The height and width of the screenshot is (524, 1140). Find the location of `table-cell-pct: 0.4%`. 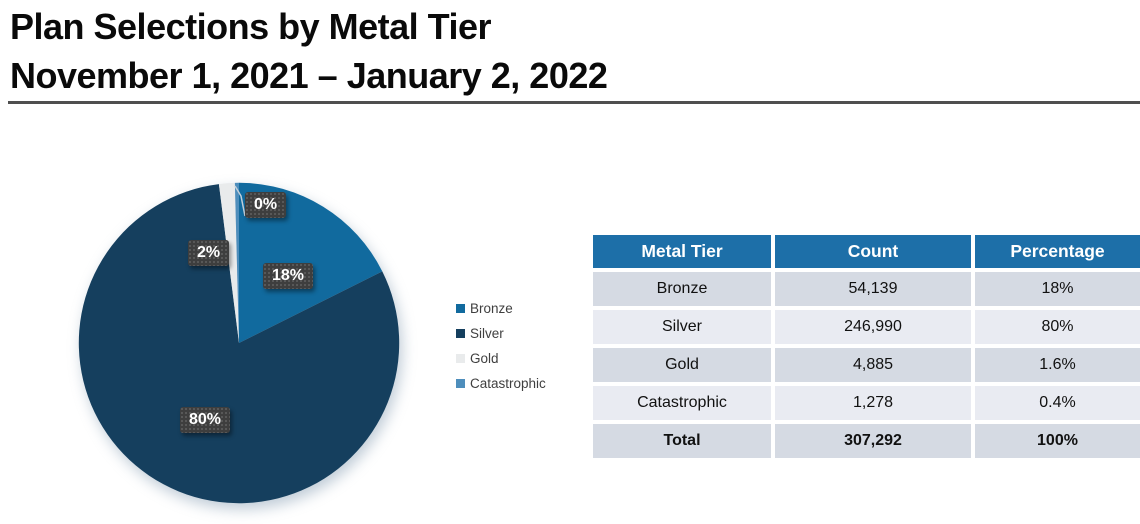

table-cell-pct: 0.4% is located at coordinates (1057, 403).